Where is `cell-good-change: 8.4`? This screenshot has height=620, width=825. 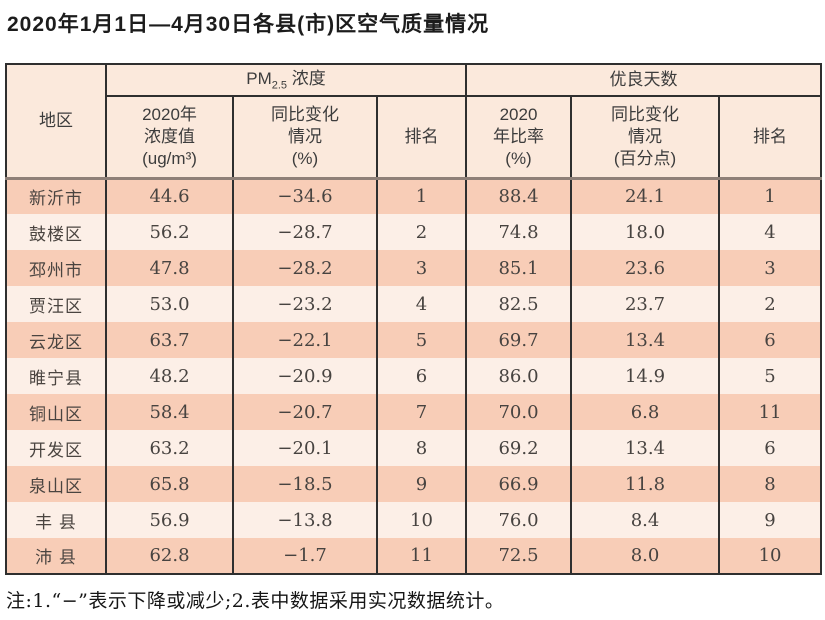 cell-good-change: 8.4 is located at coordinates (645, 520).